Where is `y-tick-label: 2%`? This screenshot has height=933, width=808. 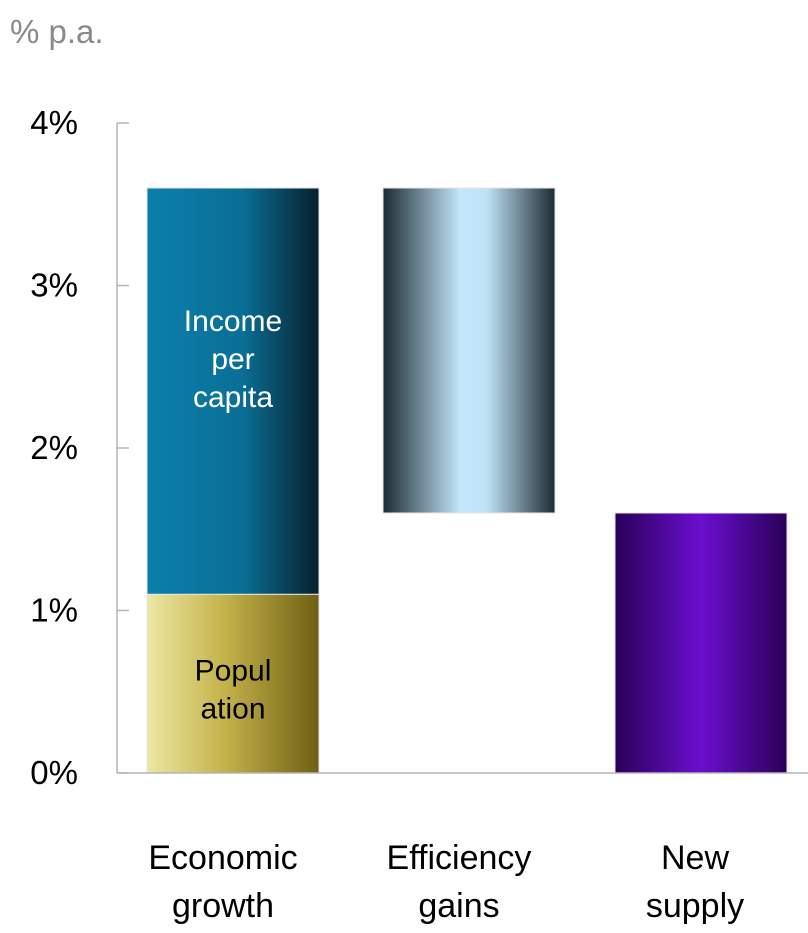
y-tick-label: 2% is located at coordinates (54, 447).